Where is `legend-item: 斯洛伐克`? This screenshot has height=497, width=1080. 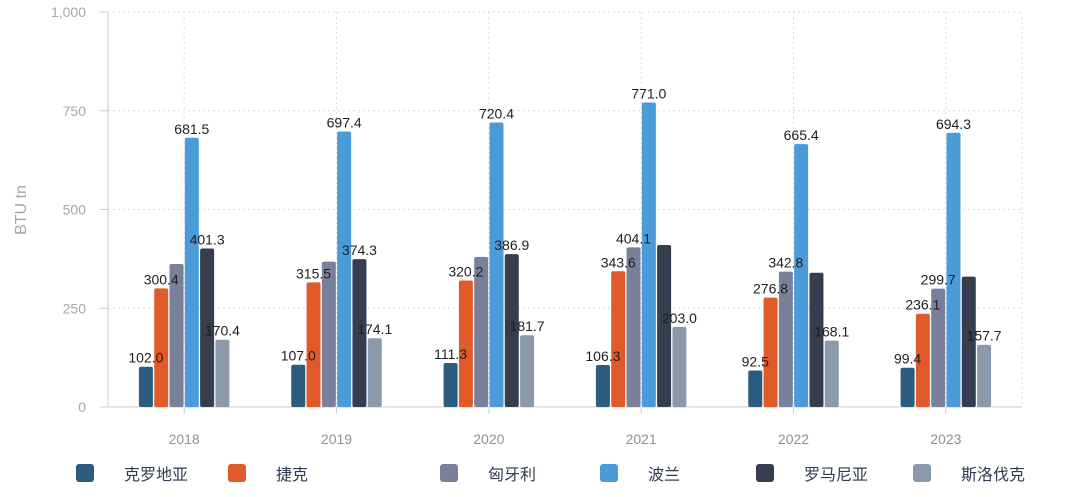 legend-item: 斯洛伐克 is located at coordinates (969, 473).